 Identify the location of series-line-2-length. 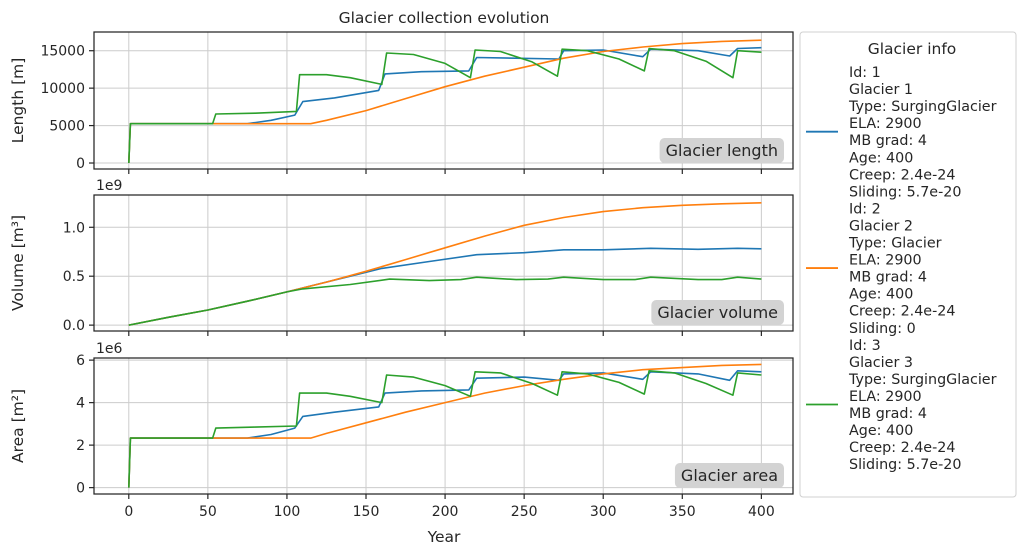
(445, 101).